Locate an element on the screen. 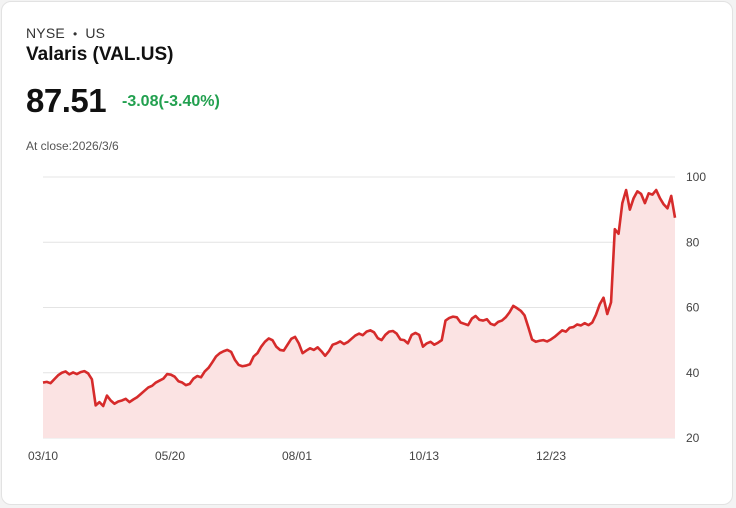 Image resolution: width=736 pixels, height=508 pixels. exchange-label: NYSE is located at coordinates (45, 33).